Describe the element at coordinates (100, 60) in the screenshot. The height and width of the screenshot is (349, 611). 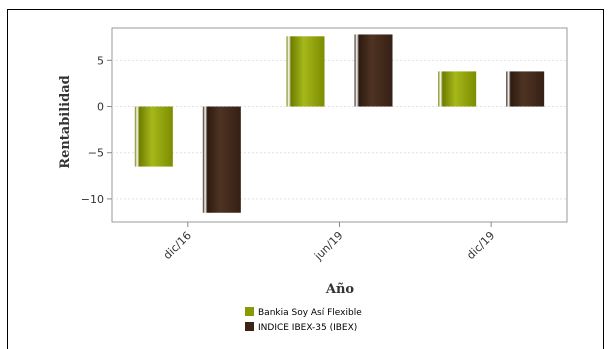
I see `y-tick-label: 5` at that location.